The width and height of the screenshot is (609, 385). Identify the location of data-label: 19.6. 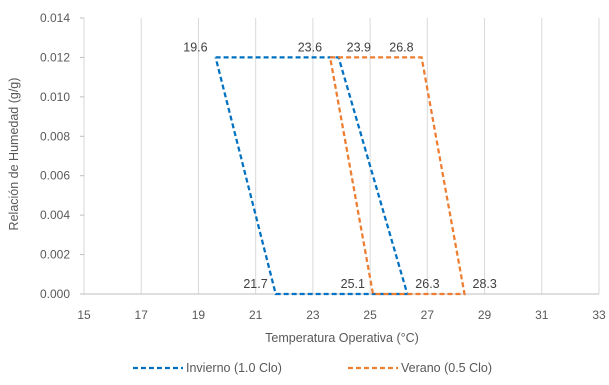
(195, 47).